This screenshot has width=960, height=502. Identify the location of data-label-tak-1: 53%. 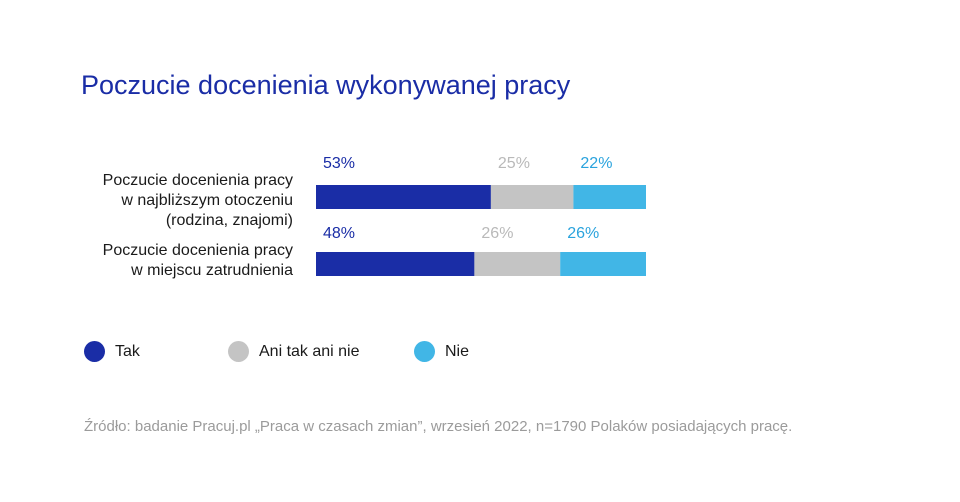
(339, 163).